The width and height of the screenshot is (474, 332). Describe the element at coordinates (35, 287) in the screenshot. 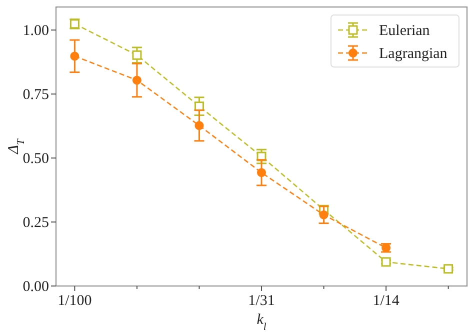

I see `y-tick-label: 0.00` at that location.